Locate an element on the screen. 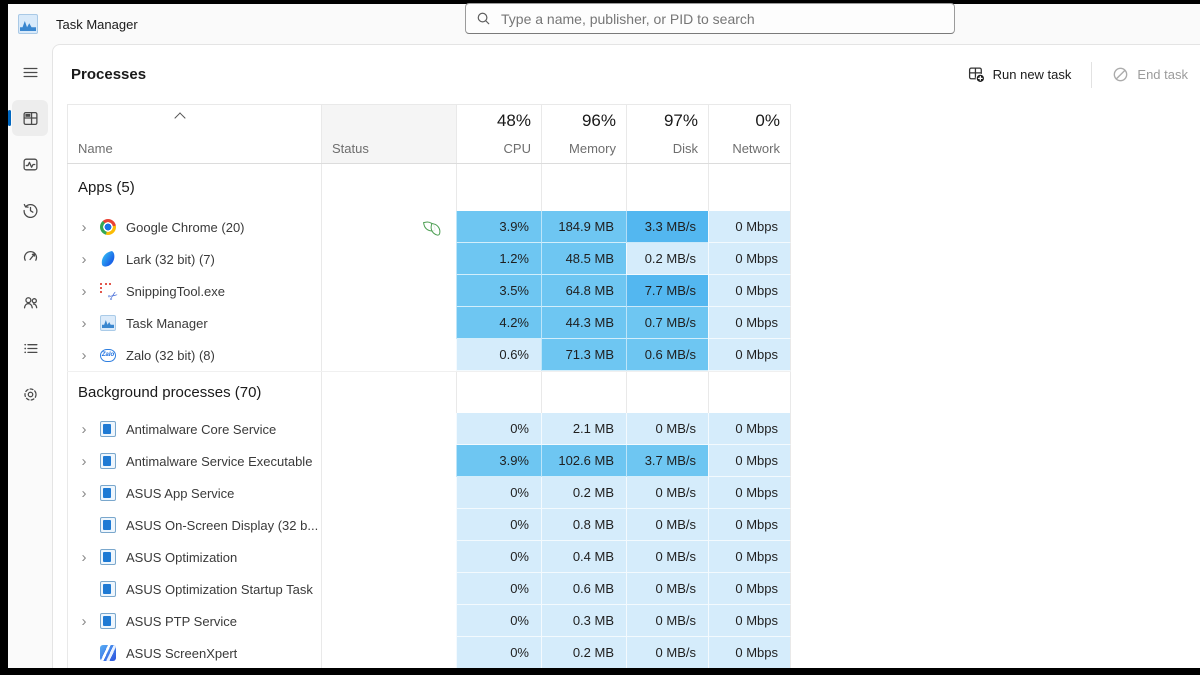 The image size is (1200, 675). process-name: ASUS ScreenXpert is located at coordinates (182, 653).